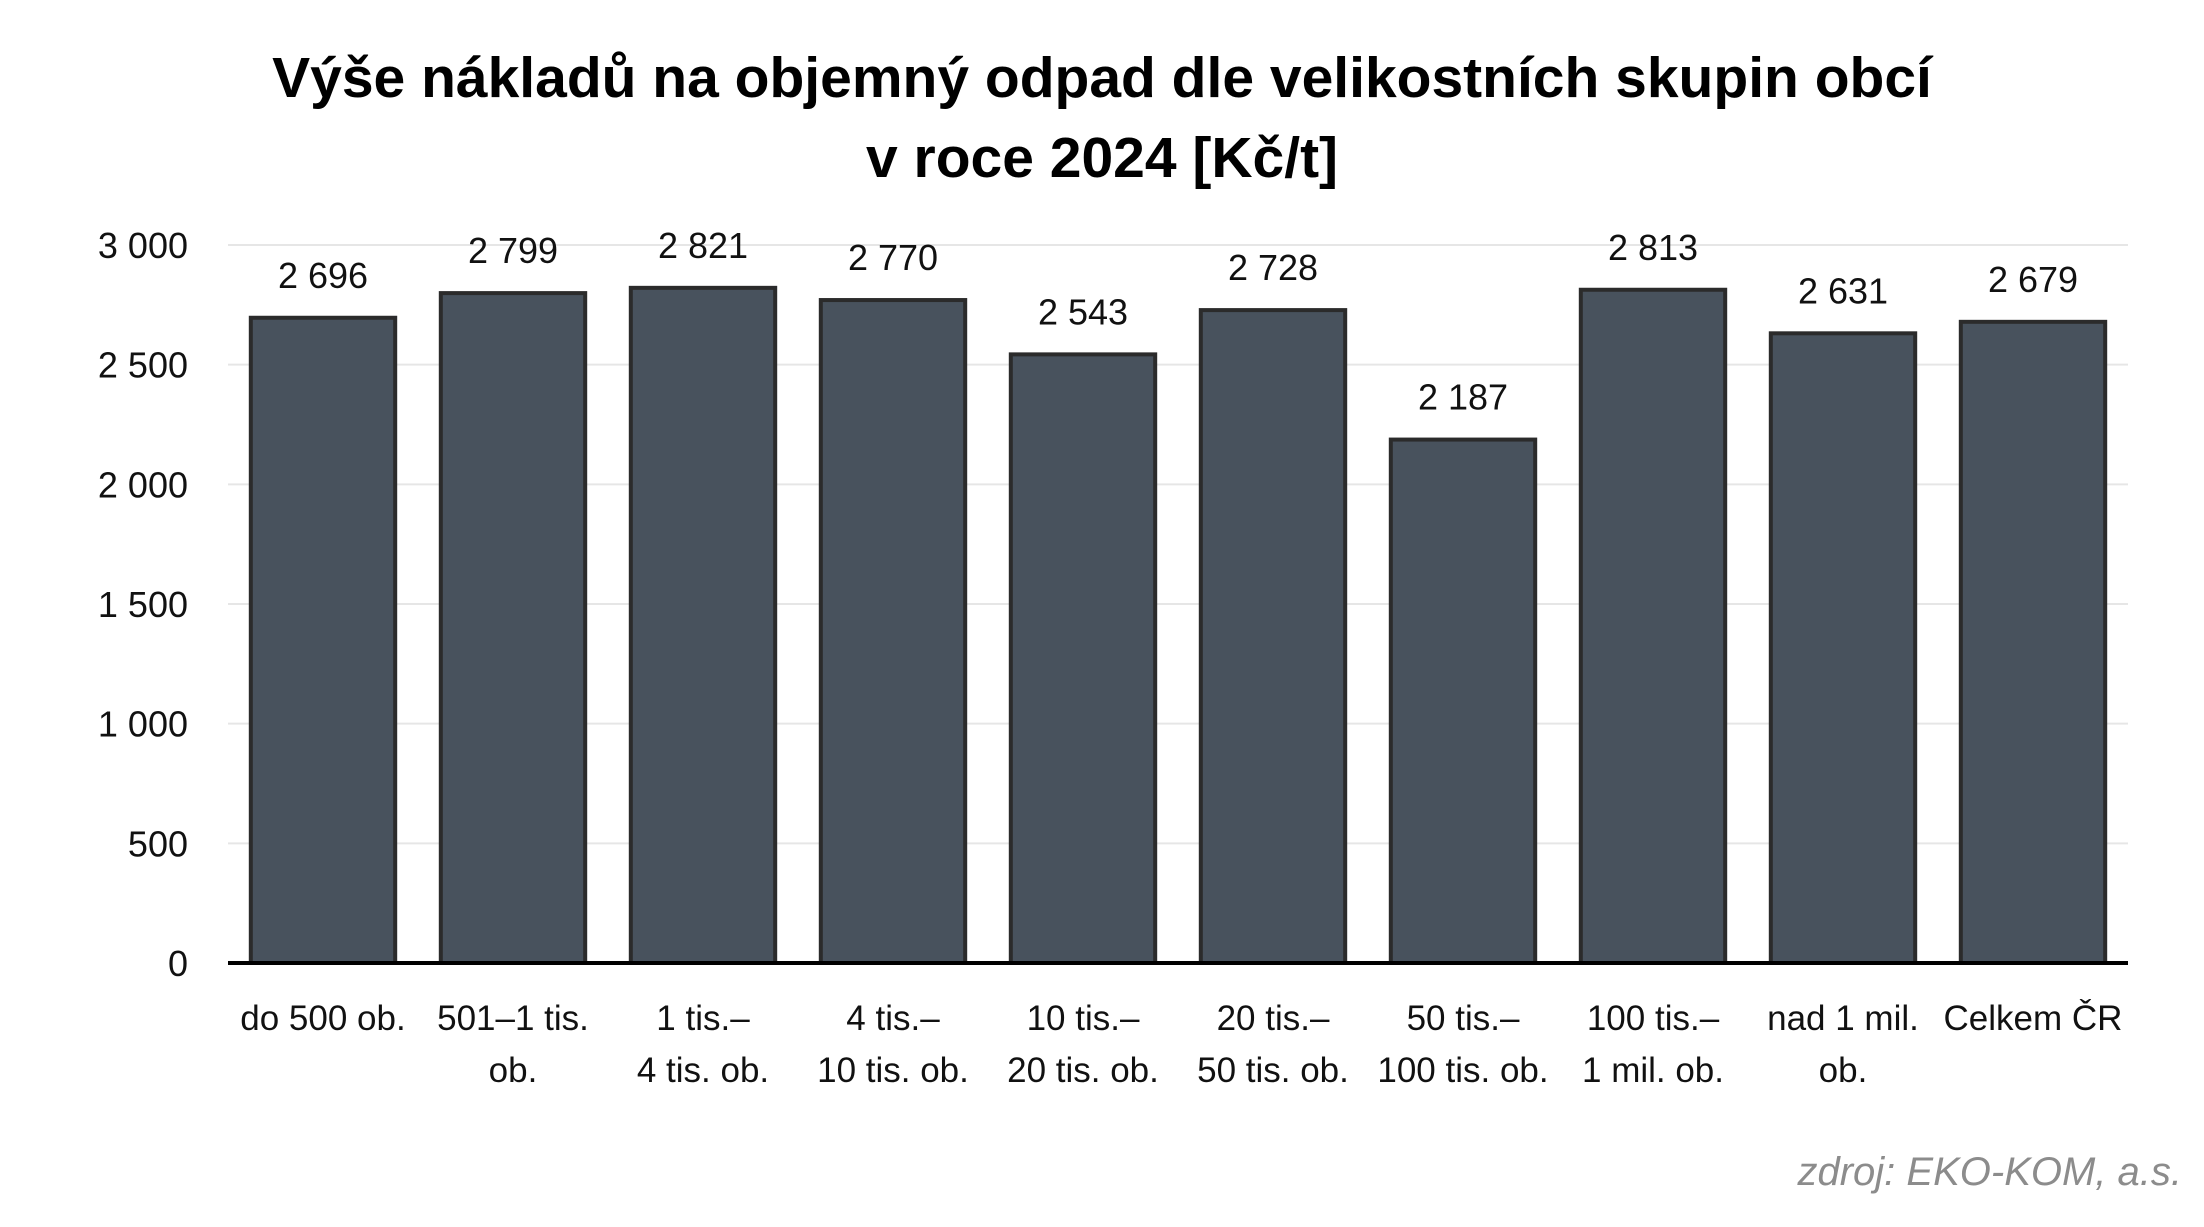 Image resolution: width=2204 pixels, height=1227 pixels. What do you see at coordinates (513, 1018) in the screenshot?
I see `x-tick-label: 501–1 tis.` at bounding box center [513, 1018].